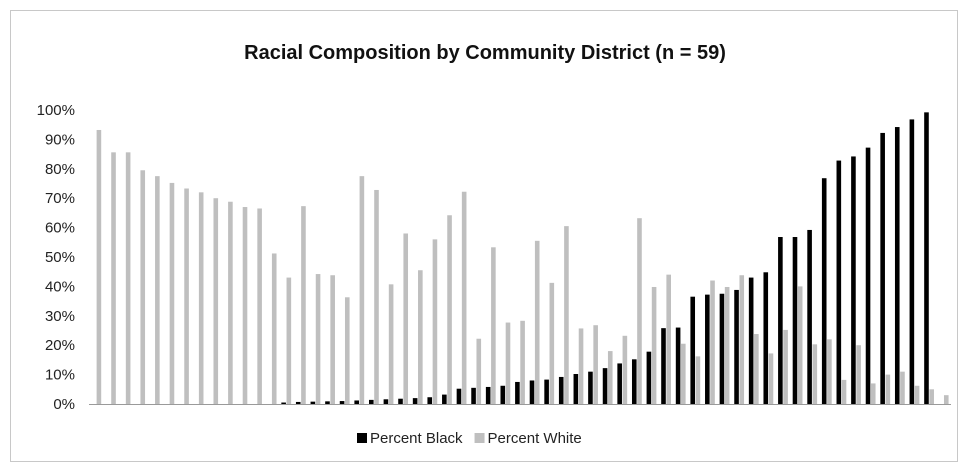 The image size is (970, 469). What do you see at coordinates (60, 345) in the screenshot?
I see `y-tick-label: 20%` at bounding box center [60, 345].